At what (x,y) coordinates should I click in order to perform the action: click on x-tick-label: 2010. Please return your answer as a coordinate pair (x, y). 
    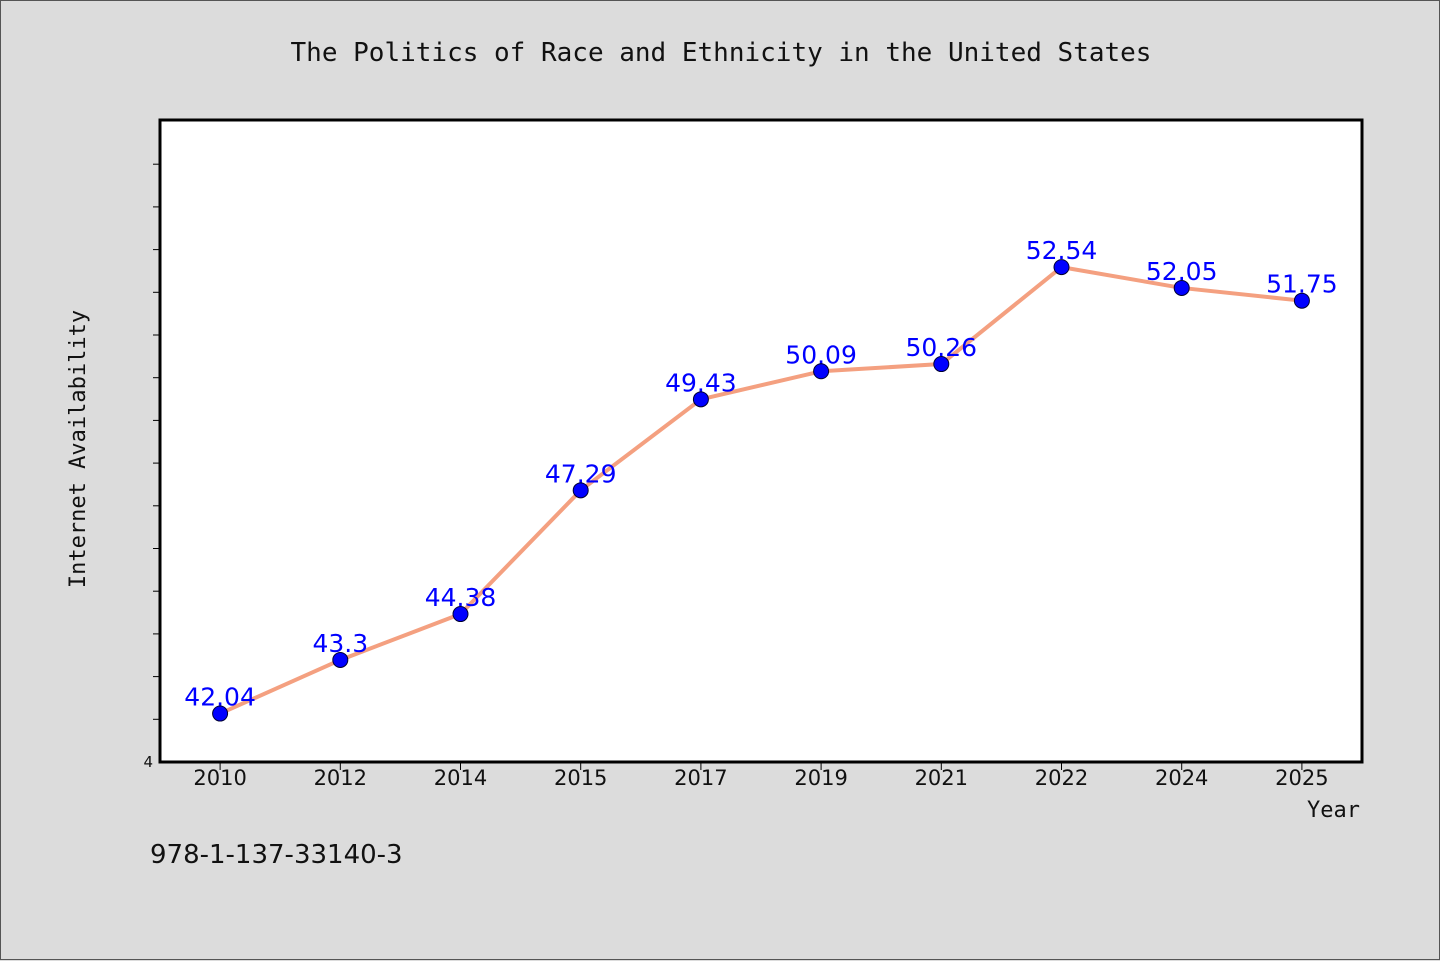
    Looking at the image, I should click on (219, 778).